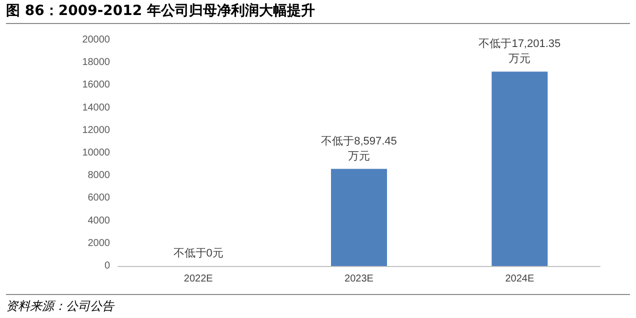 The image size is (636, 318). Describe the element at coordinates (519, 279) in the screenshot. I see `x-tick-label: 2024E` at that location.